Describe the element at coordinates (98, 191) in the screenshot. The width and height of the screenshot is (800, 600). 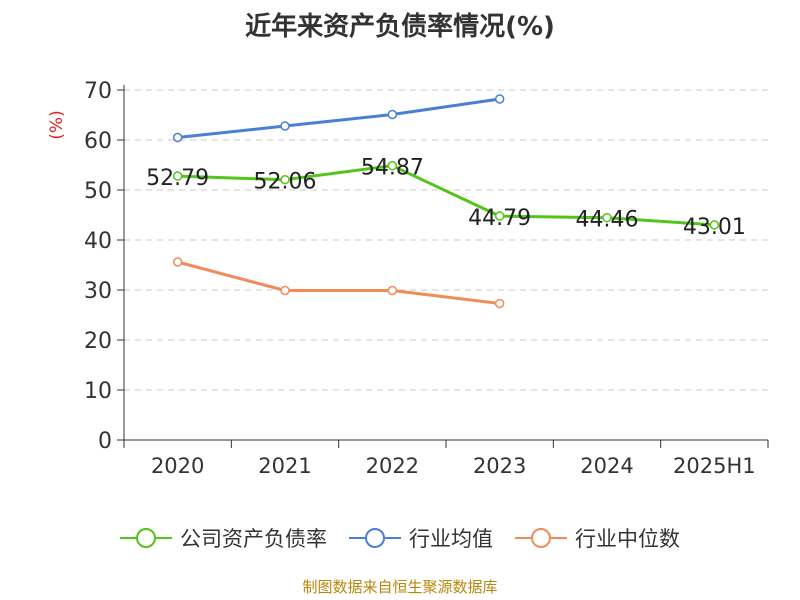
I see `y-tick-label: 50` at that location.